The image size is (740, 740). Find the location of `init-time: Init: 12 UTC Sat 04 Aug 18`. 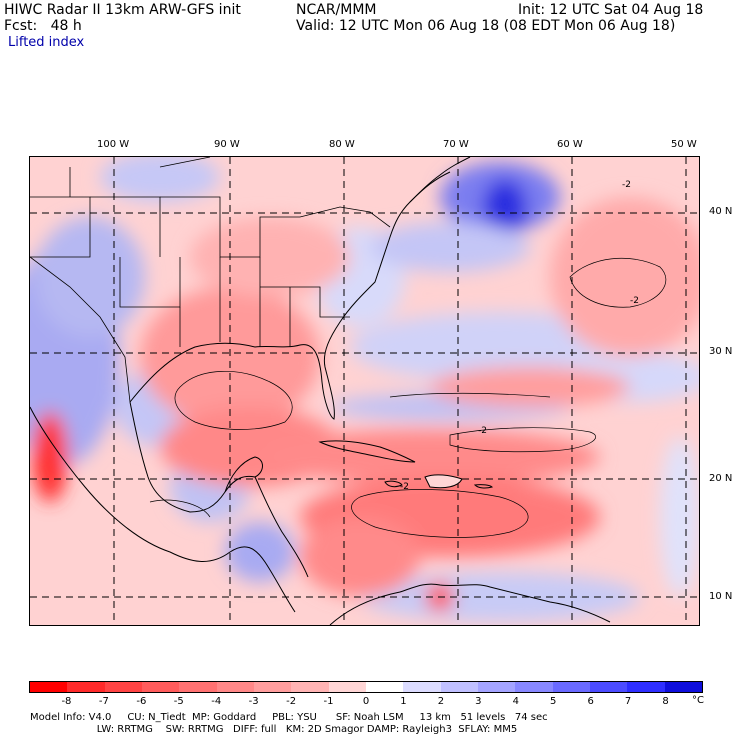

init-time: Init: 12 UTC Sat 04 Aug 18 is located at coordinates (611, 10).